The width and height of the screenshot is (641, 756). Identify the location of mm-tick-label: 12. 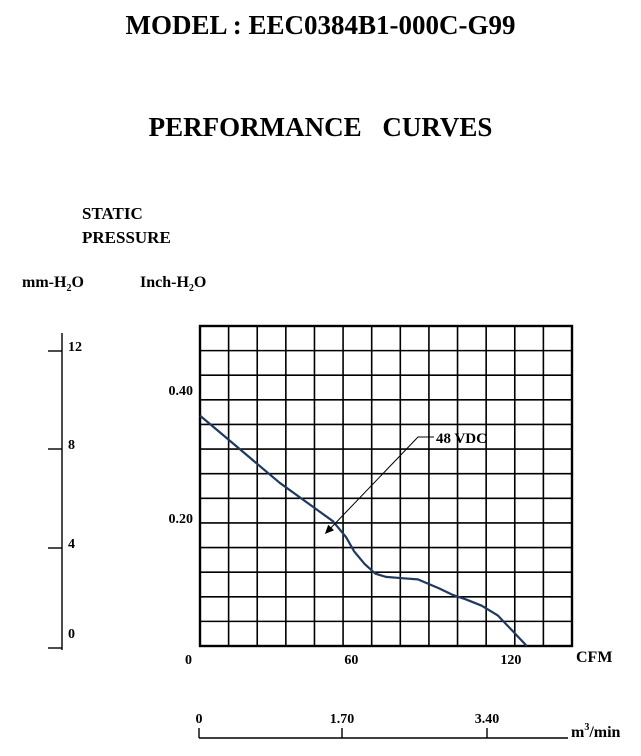
(75, 347).